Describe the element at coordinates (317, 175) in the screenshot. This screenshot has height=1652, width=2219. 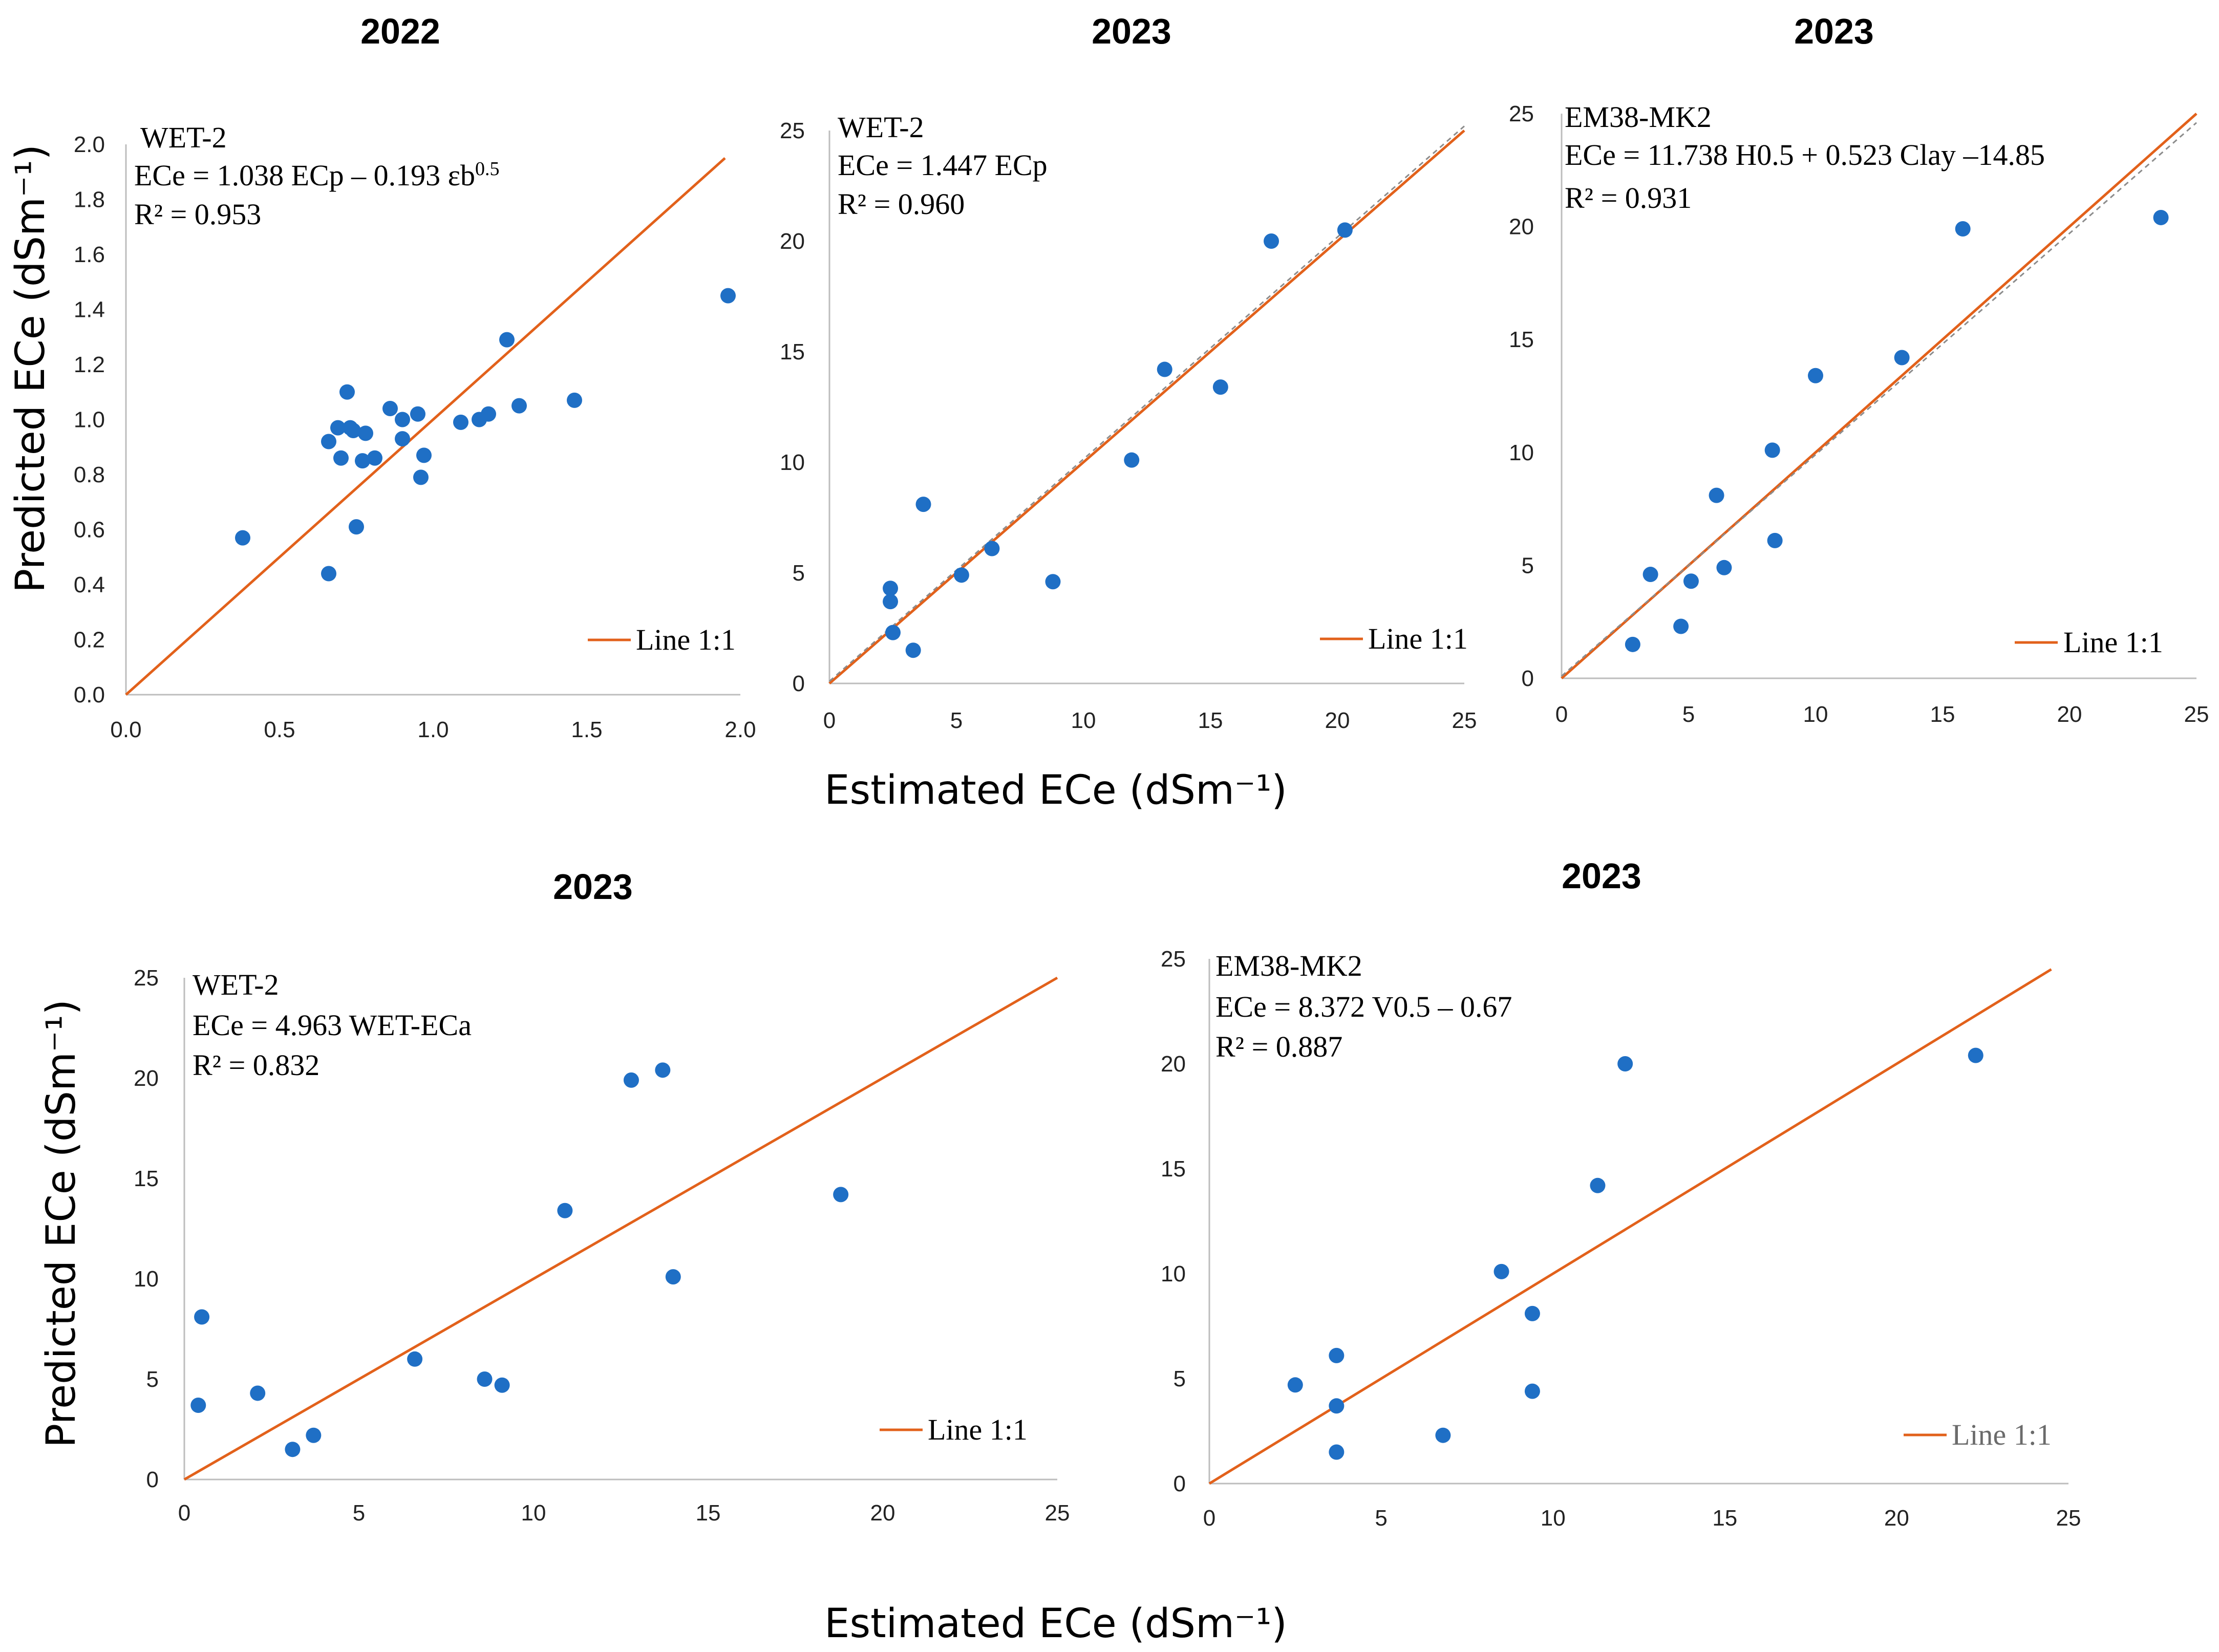
I see `equation-label: ECe = 1.038 ECp – 0.193 εb0.5` at that location.